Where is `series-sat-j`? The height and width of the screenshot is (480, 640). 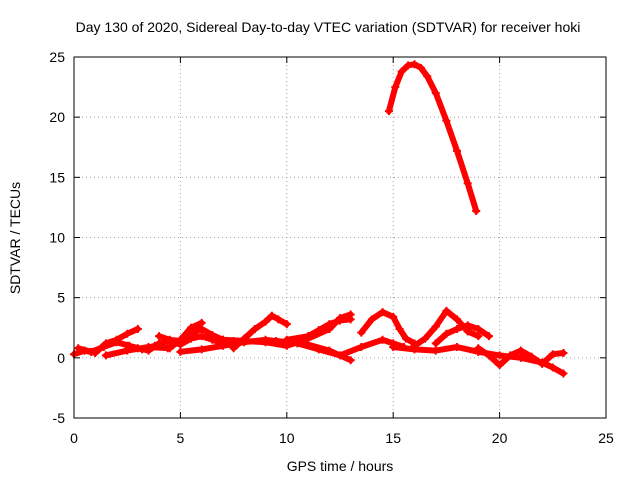 series-sat-j is located at coordinates (318, 329).